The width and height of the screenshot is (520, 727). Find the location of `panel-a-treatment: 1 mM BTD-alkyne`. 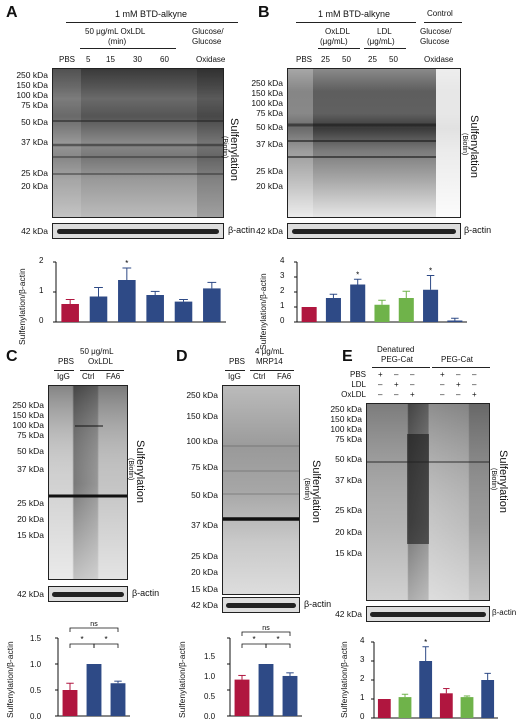

panel-a-treatment: 1 mM BTD-alkyne is located at coordinates (151, 14).